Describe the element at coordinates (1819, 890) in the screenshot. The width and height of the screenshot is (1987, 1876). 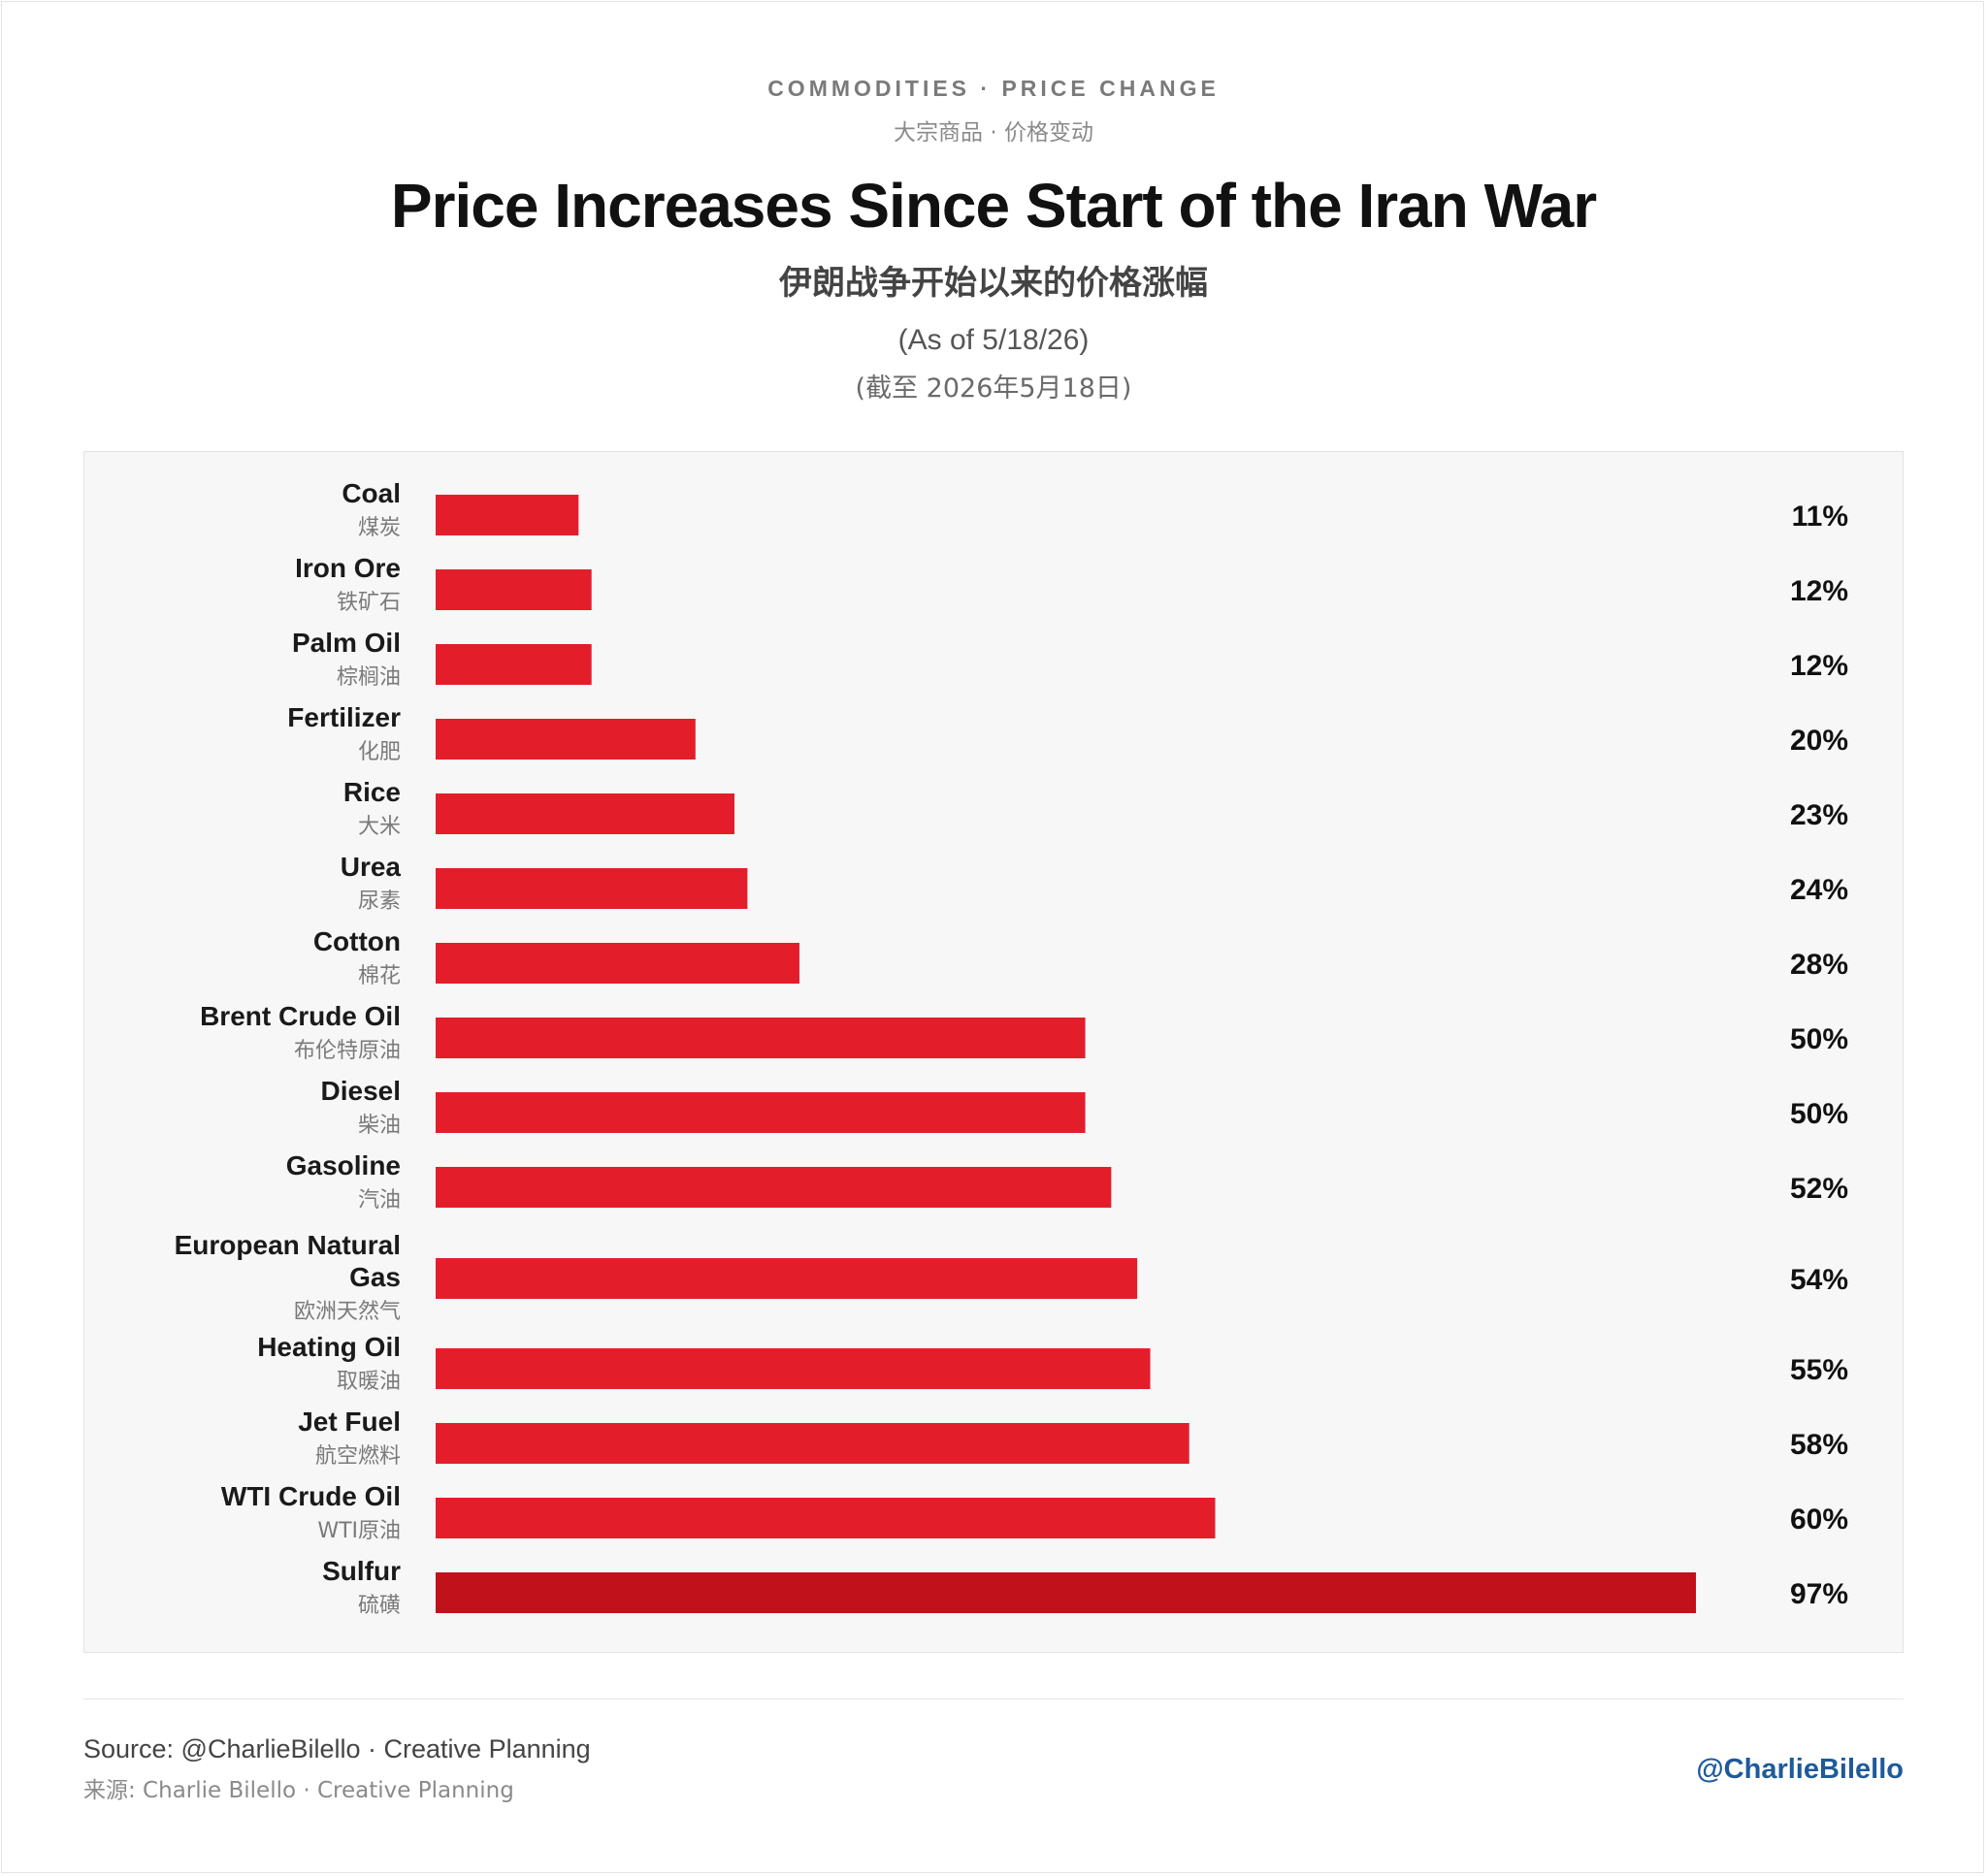
I see `value-label: 24%` at that location.